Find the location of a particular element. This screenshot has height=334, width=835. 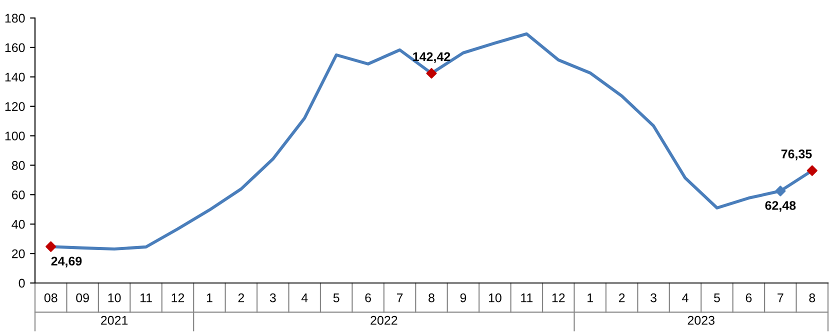

data-label: 76,35 is located at coordinates (796, 155).